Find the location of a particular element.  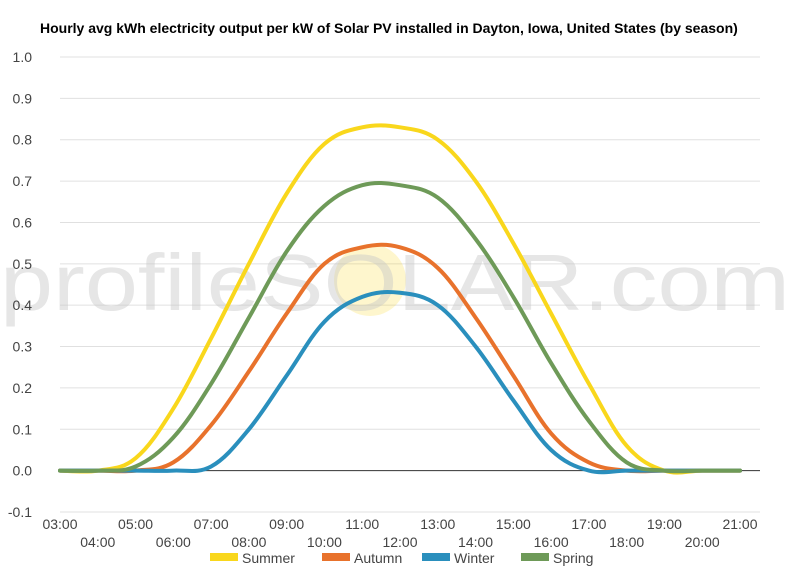

x-tick-label: 14:00 is located at coordinates (475, 542).